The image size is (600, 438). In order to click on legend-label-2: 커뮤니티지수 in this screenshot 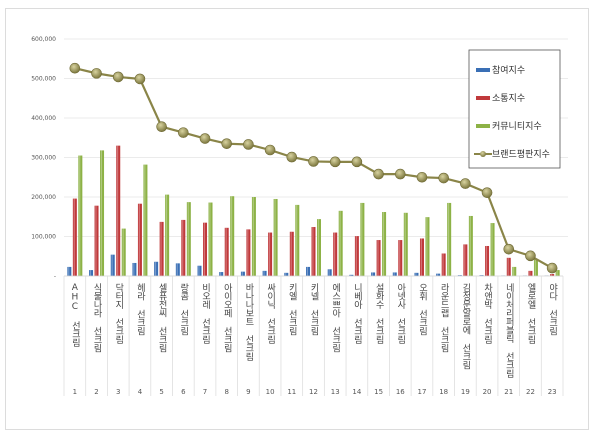, I will do `click(517, 126)`.